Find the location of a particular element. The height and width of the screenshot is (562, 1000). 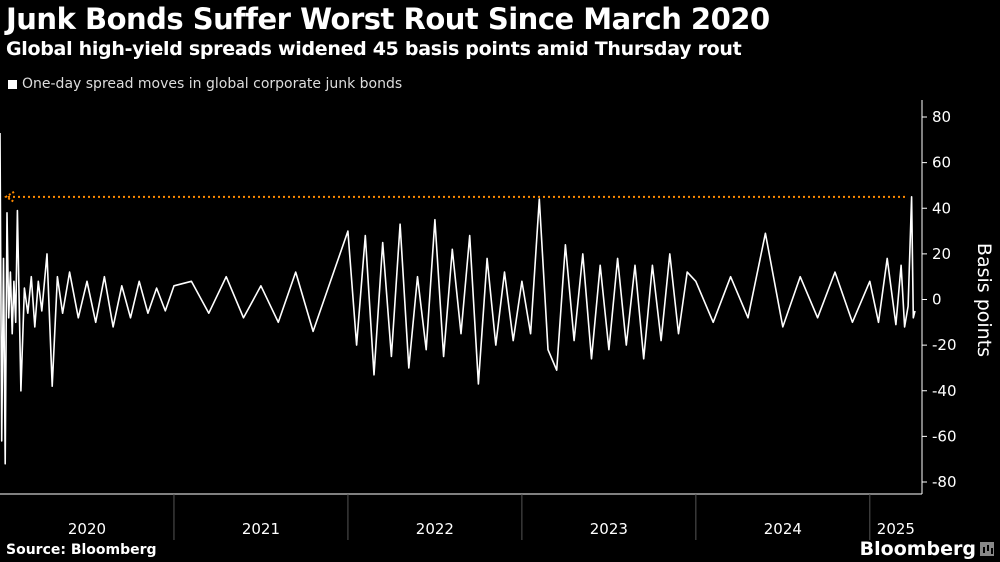

y-tick-label: -80 is located at coordinates (944, 482).